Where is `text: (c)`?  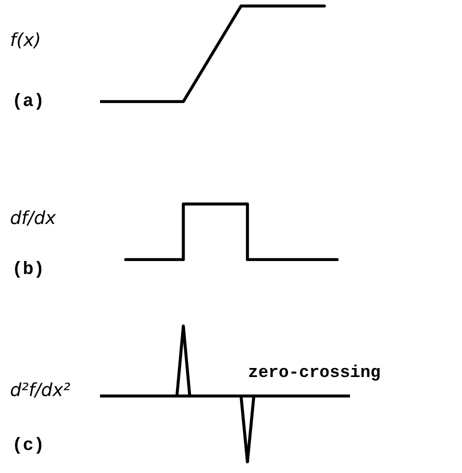
text: (c) is located at coordinates (28, 446).